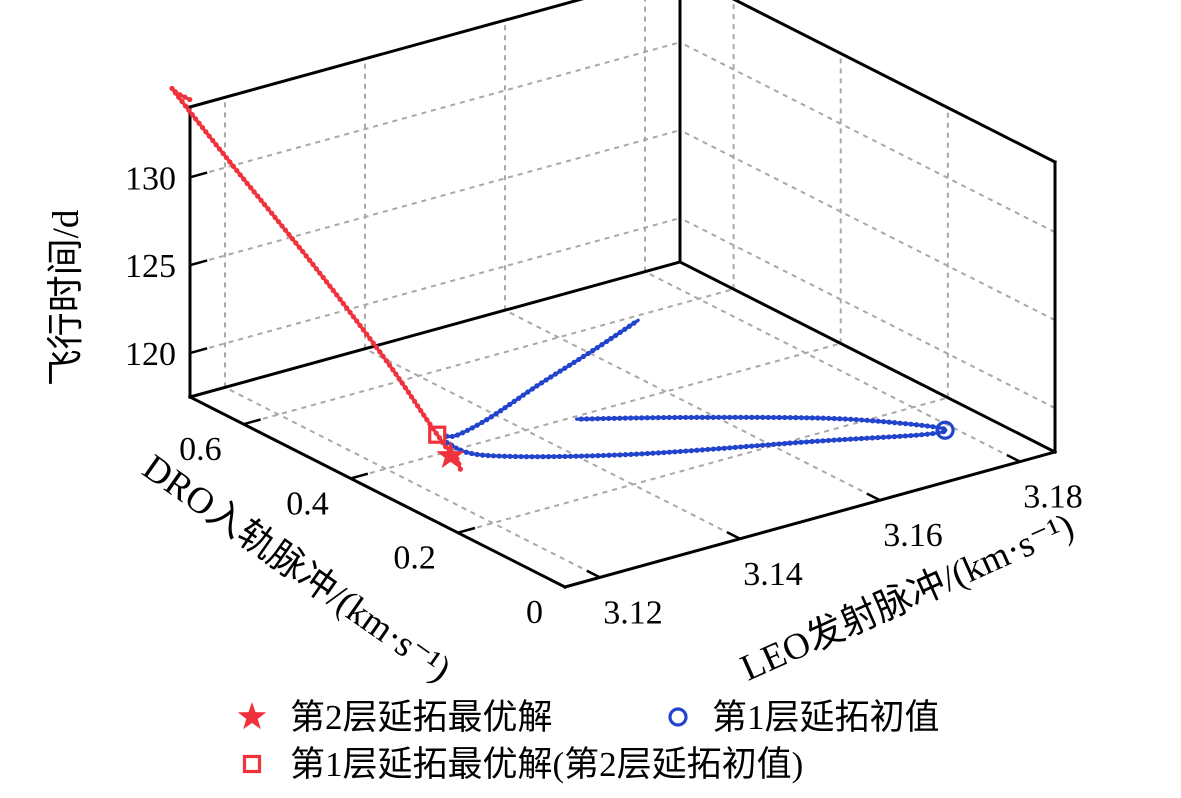 The width and height of the screenshot is (1181, 798). I want to click on z-tick-mark, so click(198, 175).